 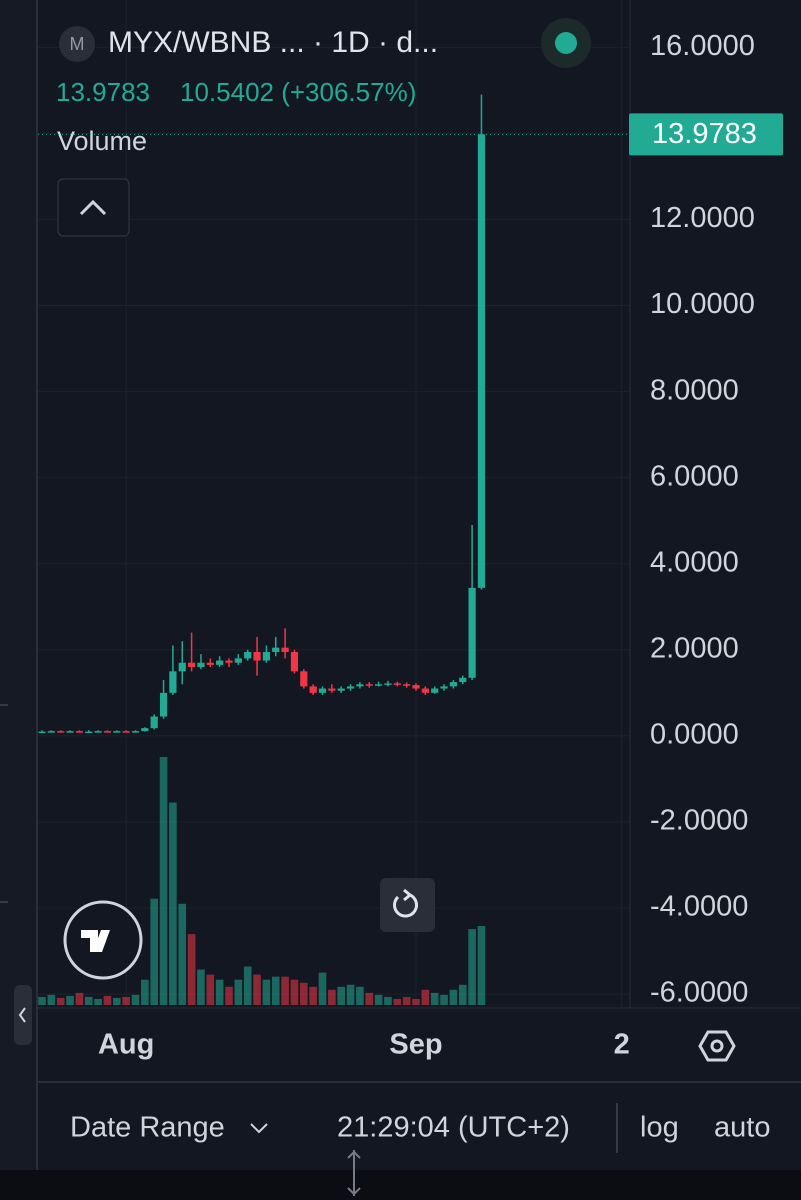 I want to click on date-range-chevron, so click(x=259, y=1128).